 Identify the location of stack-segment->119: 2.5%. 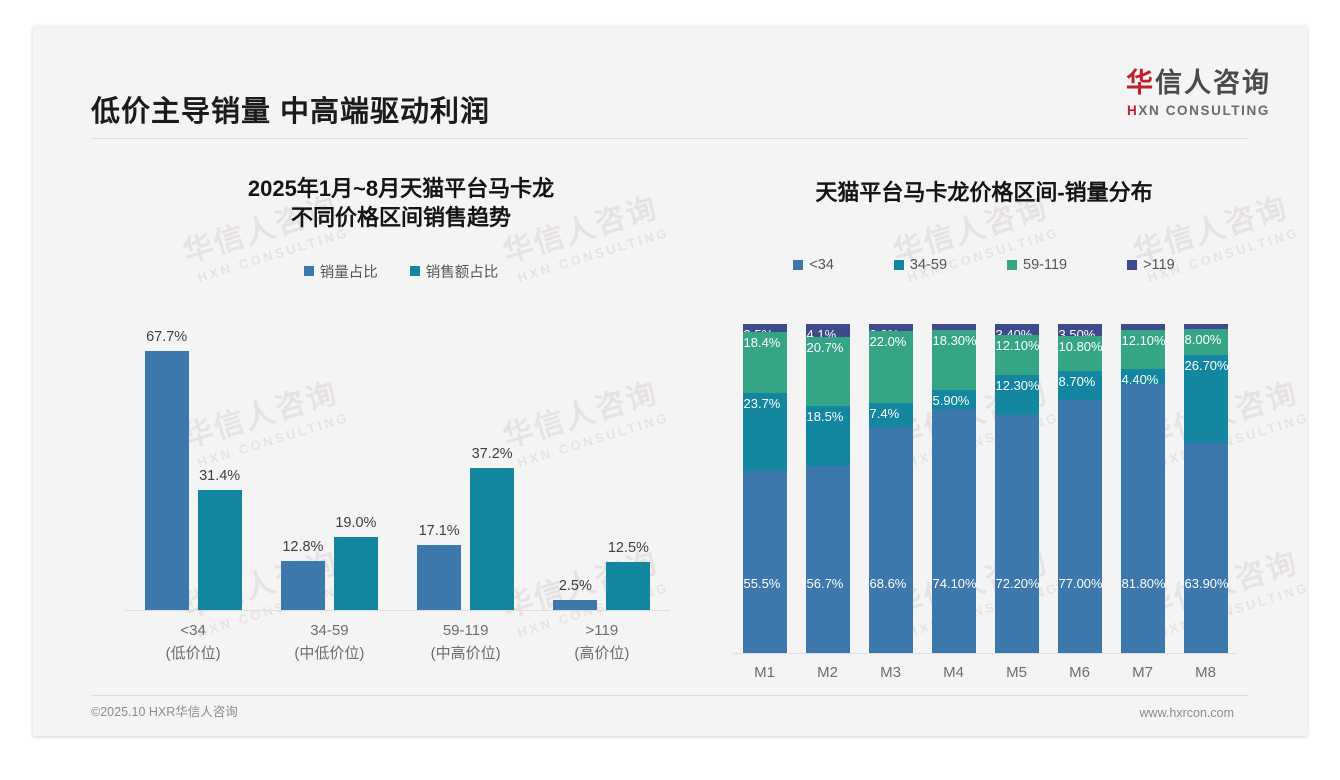
(764, 333).